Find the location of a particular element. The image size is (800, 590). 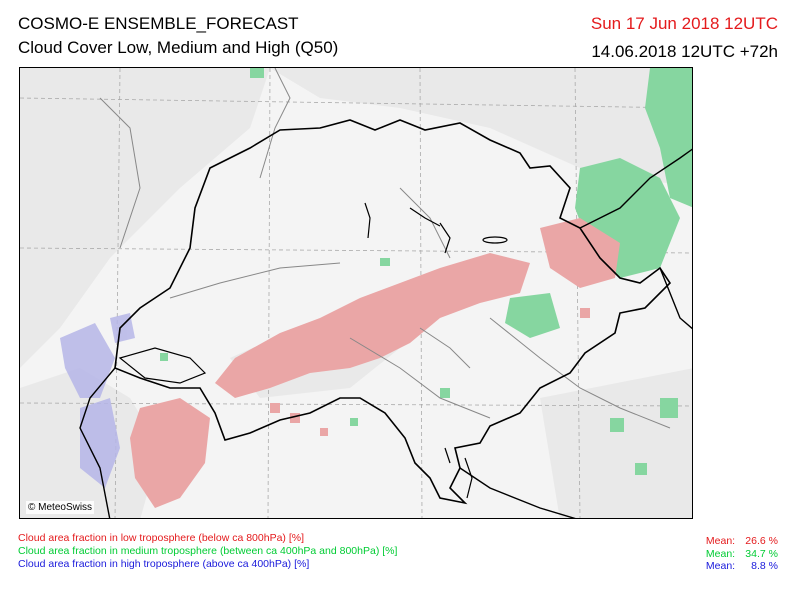

mean-medium-label: Mean: is located at coordinates (720, 554).